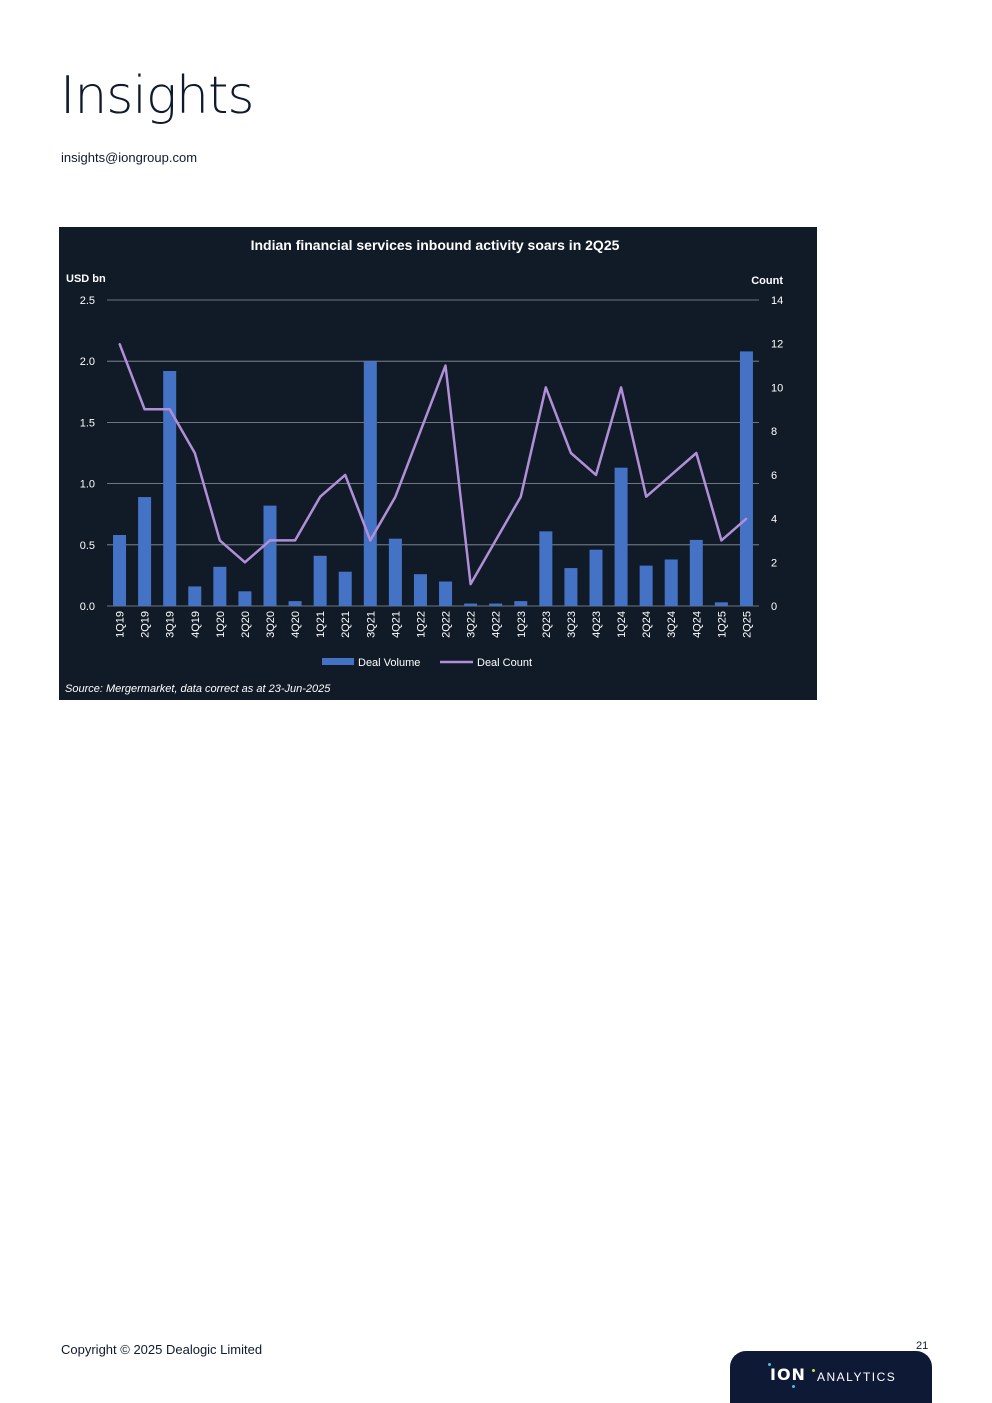 The height and width of the screenshot is (1403, 992). What do you see at coordinates (447, 624) in the screenshot?
I see `x-tick-label: 2Q22` at bounding box center [447, 624].